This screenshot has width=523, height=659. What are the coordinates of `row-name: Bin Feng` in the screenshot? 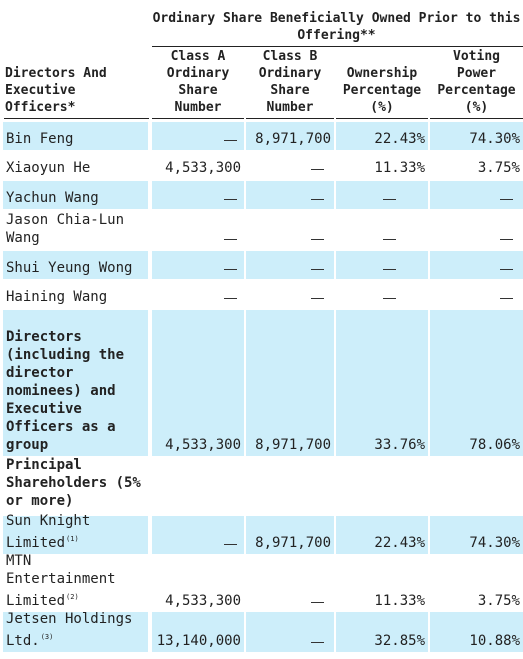 It's located at (40, 139).